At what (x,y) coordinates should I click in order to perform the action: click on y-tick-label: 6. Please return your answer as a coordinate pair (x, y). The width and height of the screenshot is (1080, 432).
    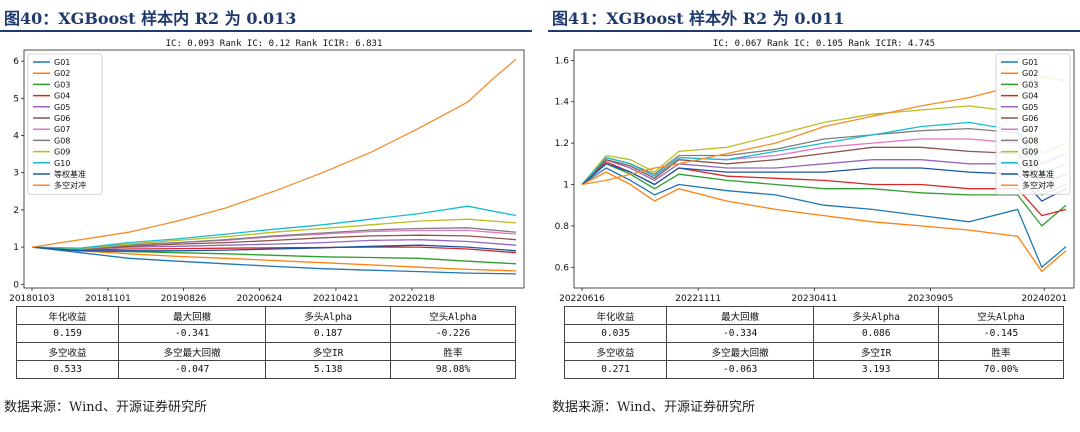
    Looking at the image, I should click on (16, 62).